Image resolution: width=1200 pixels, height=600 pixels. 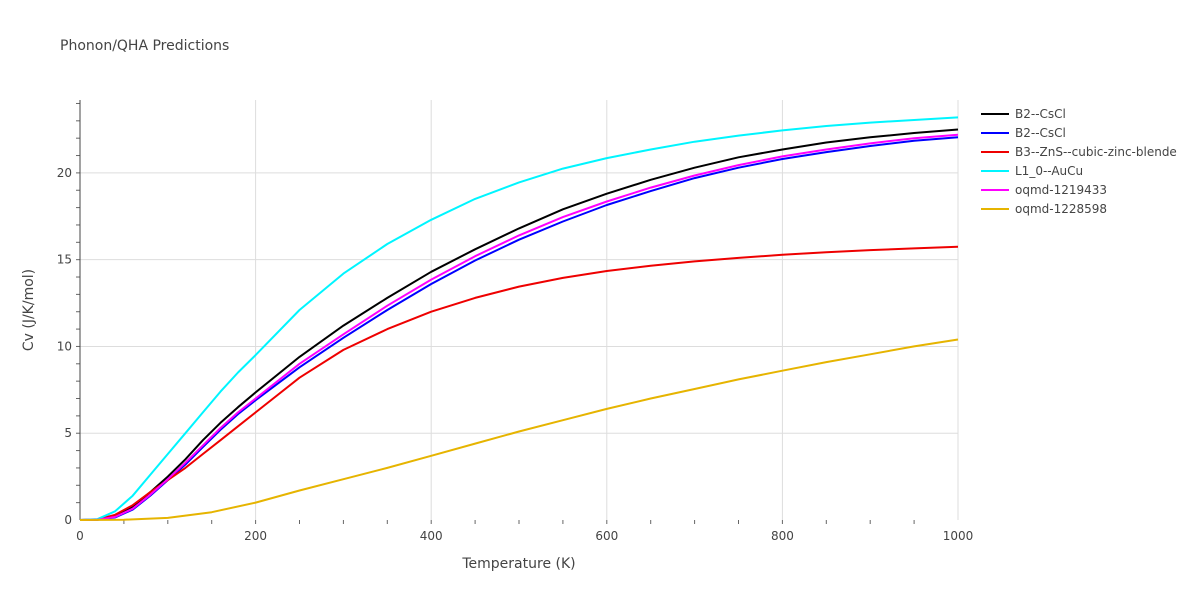 I want to click on y-axis-title: Cv (J/K/mol), so click(x=29, y=310).